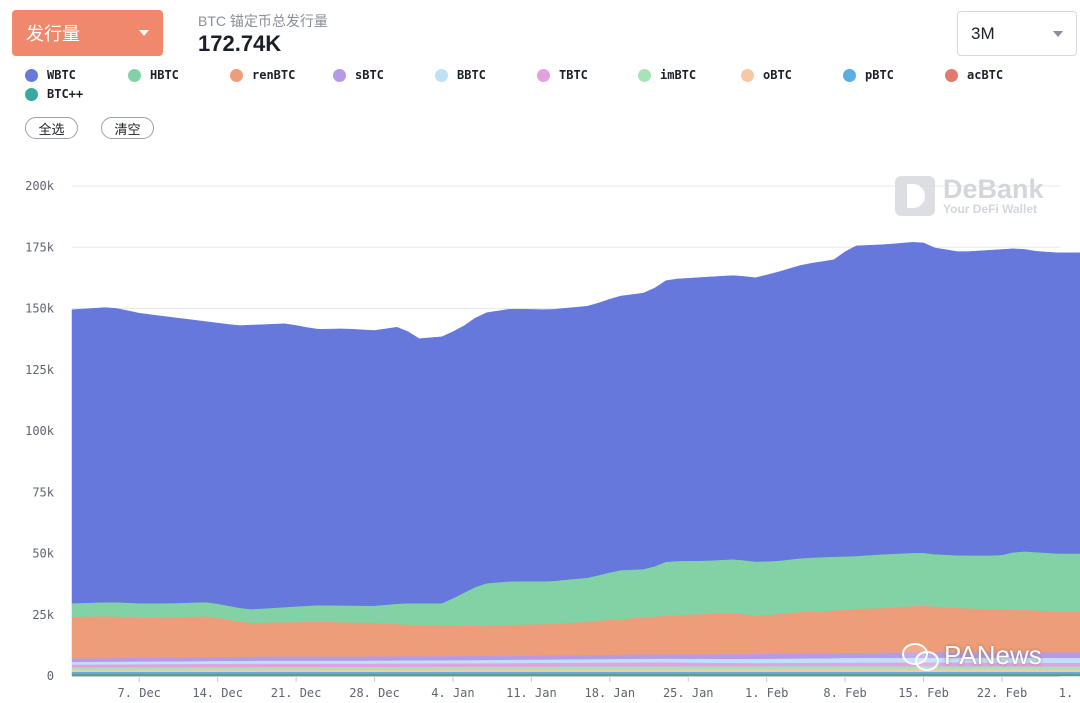 The height and width of the screenshot is (703, 1080). Describe the element at coordinates (610, 693) in the screenshot. I see `x-tick-label: 18. Jan` at that location.